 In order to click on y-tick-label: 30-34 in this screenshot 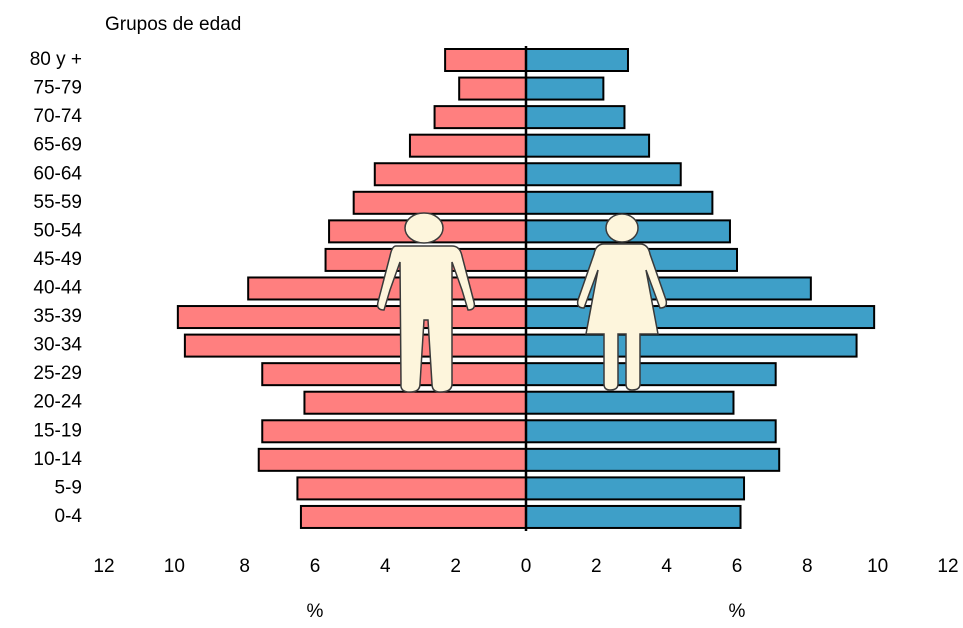, I will do `click(57, 345)`.